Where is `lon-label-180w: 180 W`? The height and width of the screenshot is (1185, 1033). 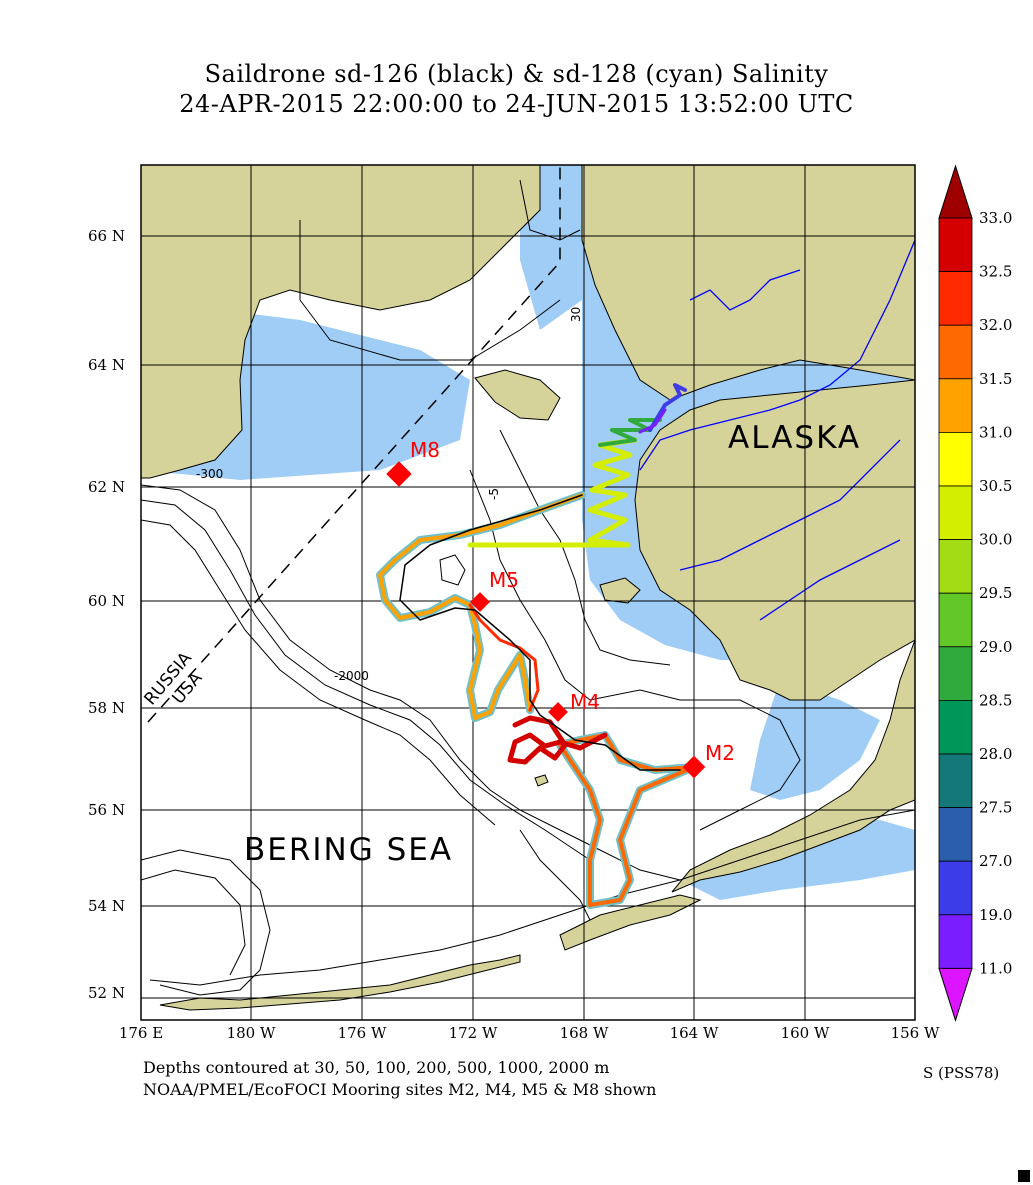 lon-label-180w: 180 W is located at coordinates (251, 1033).